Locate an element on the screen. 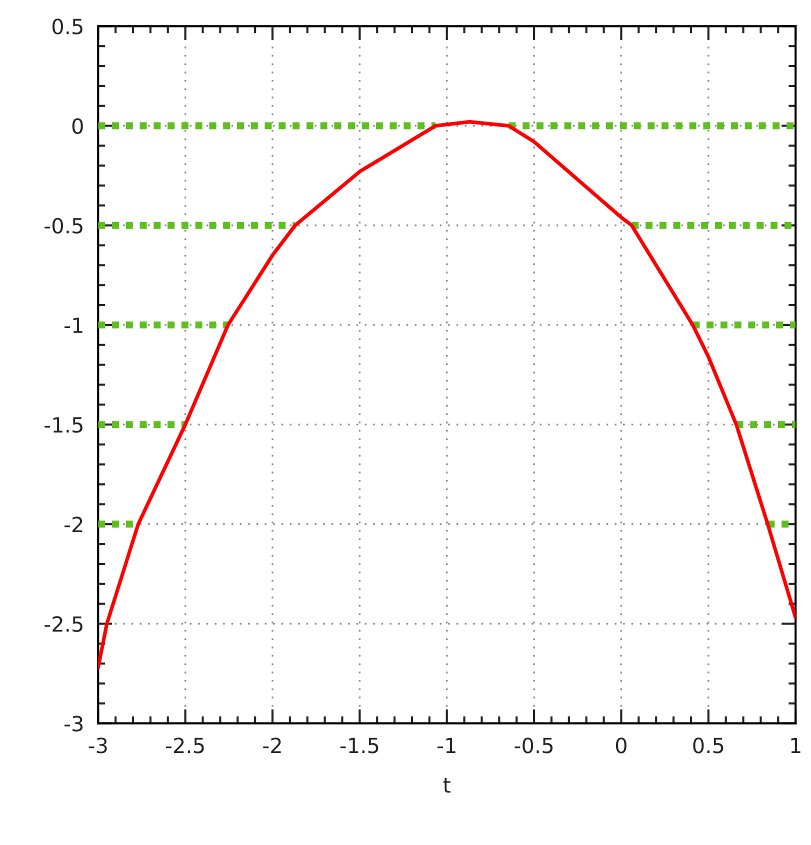  y-tick-label: -0.5 is located at coordinates (63, 226).